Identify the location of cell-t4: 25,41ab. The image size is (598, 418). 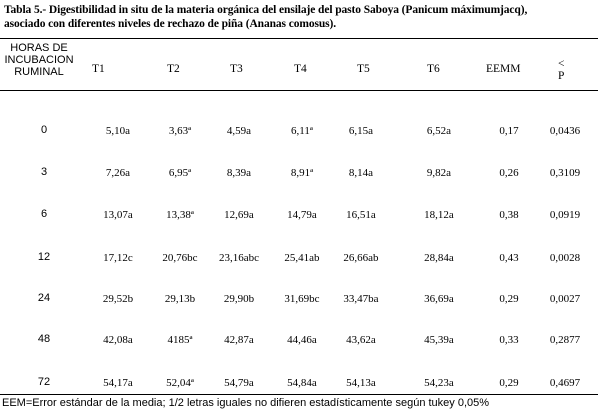
(302, 258).